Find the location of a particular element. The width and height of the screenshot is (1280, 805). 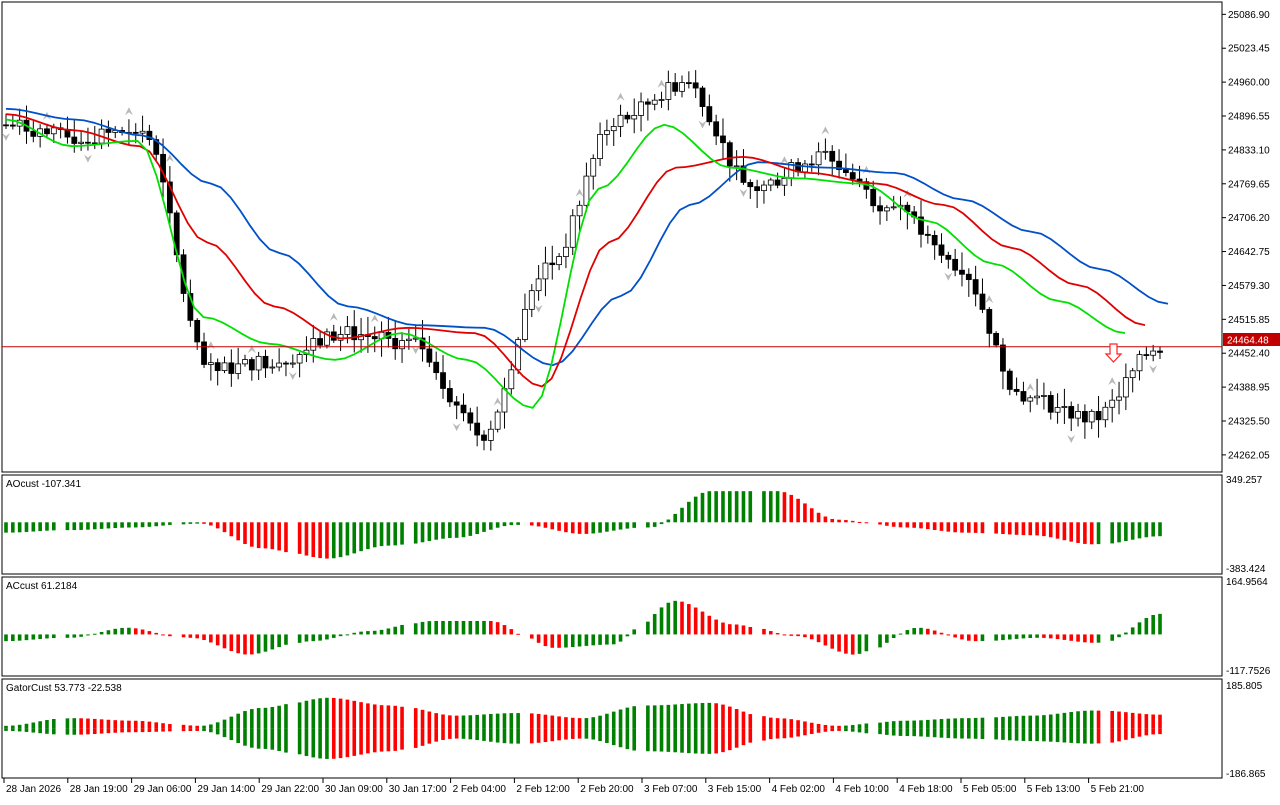

price-tick-label: 24325.50 is located at coordinates (1249, 421).